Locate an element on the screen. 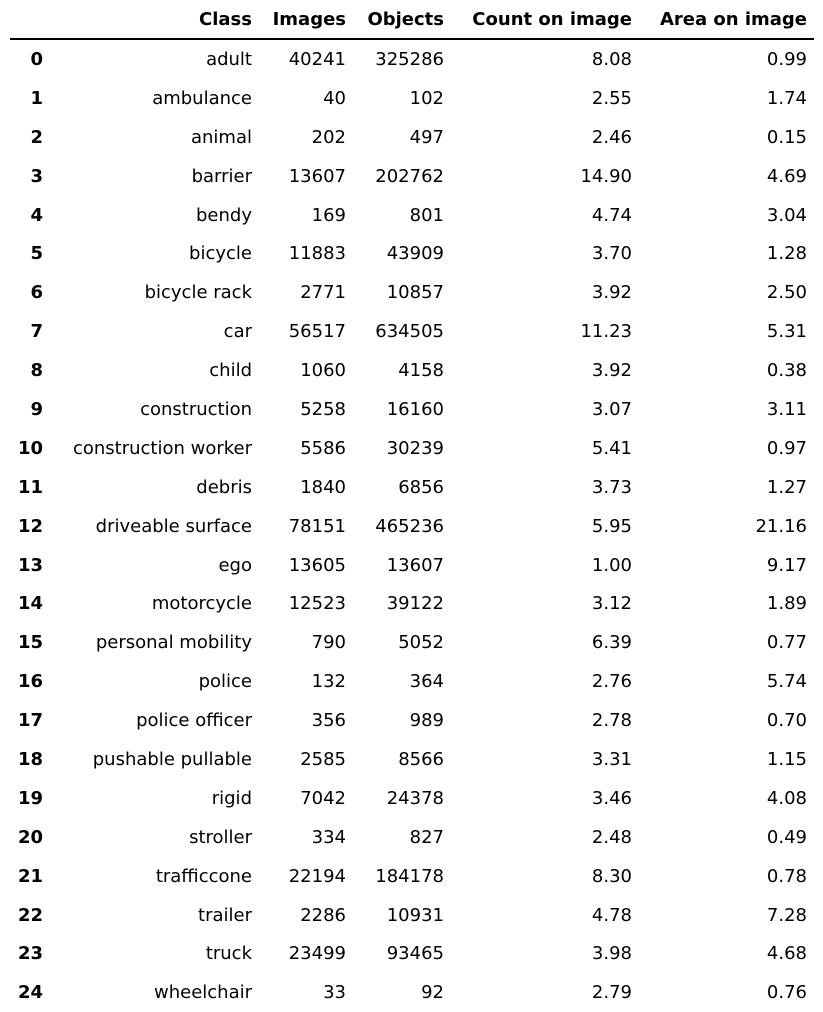 This screenshot has height=1012, width=823. table-row: 1 ambulance 40 102 2.55 1.74 is located at coordinates (412, 98).